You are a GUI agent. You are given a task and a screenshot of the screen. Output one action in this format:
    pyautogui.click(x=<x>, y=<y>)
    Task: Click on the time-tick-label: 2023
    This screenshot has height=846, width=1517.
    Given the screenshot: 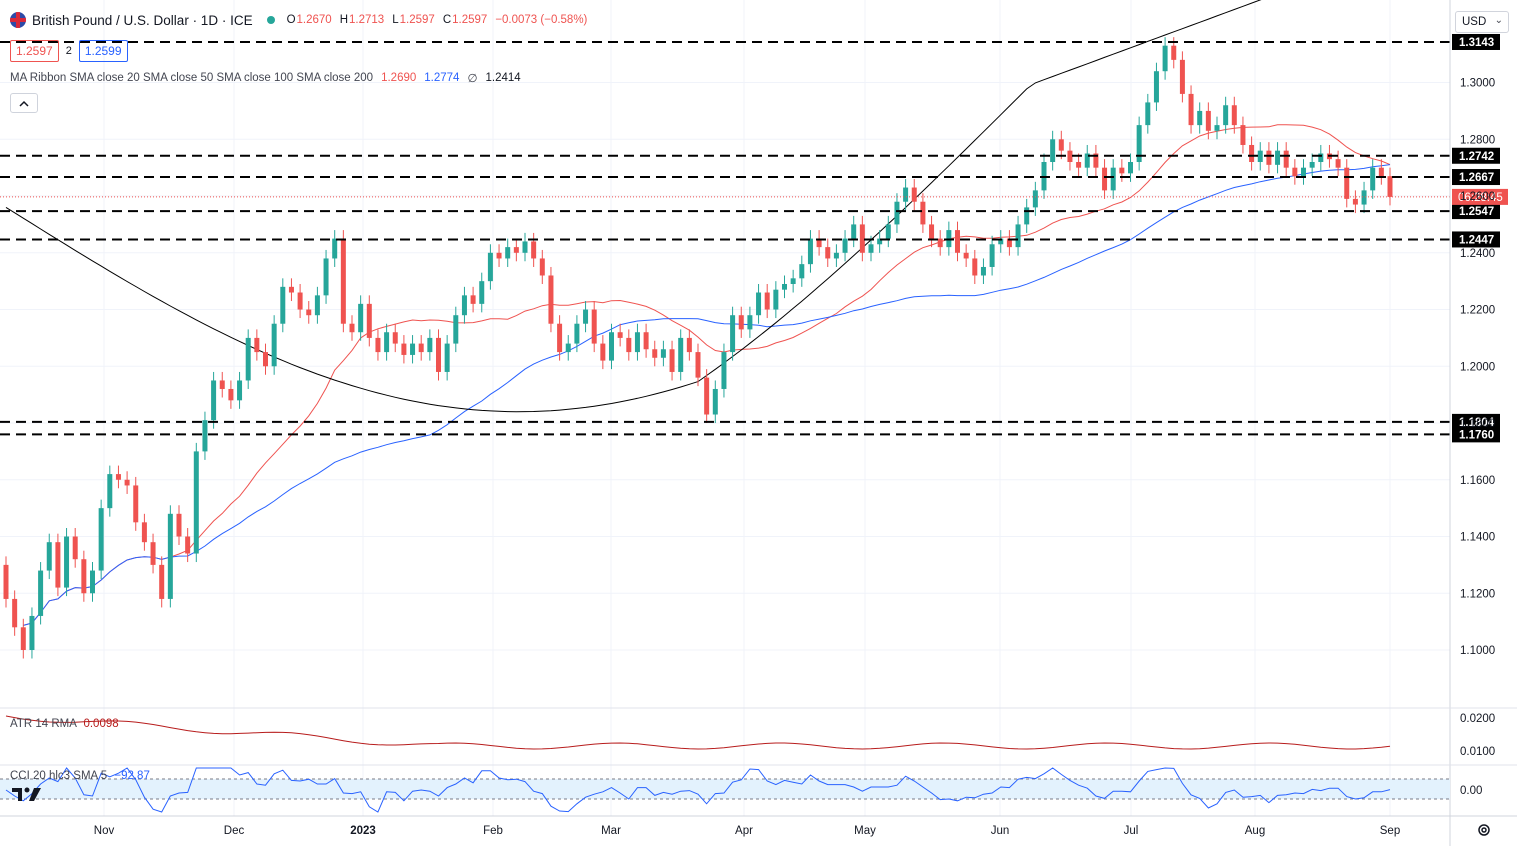 What is the action you would take?
    pyautogui.click(x=363, y=831)
    